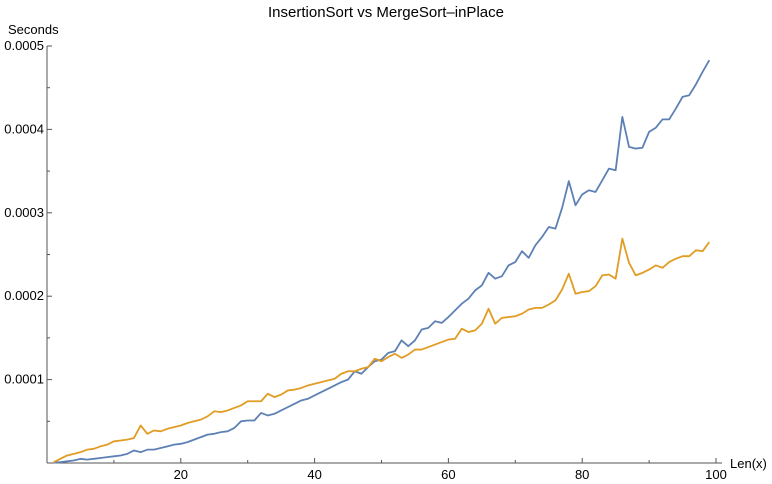 This screenshot has height=484, width=772. What do you see at coordinates (24, 379) in the screenshot?
I see `y-tick-label: 0.0001` at bounding box center [24, 379].